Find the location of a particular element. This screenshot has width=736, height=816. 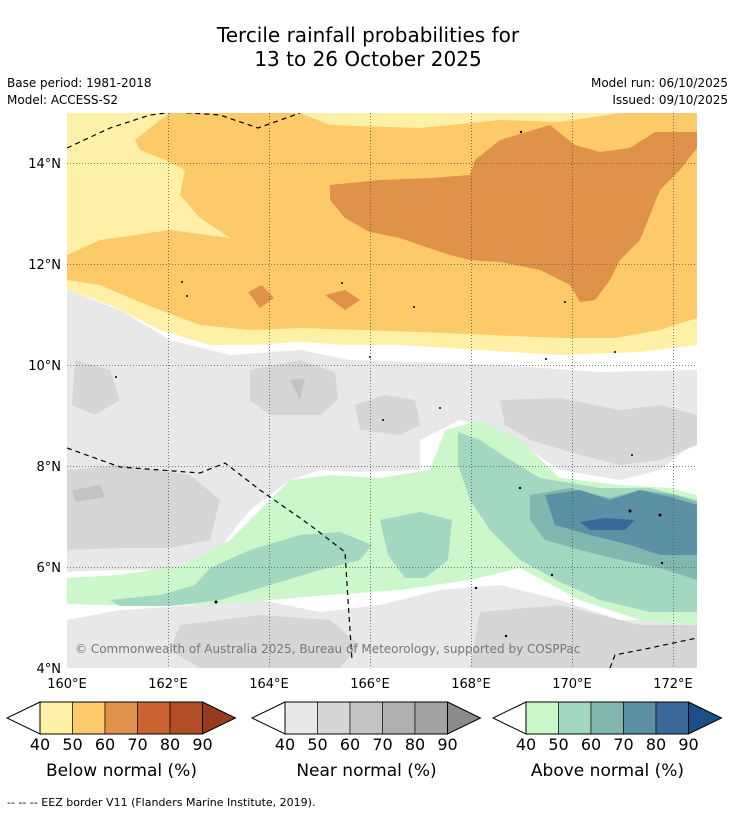

lon-tick-170e: 170°E is located at coordinates (572, 684).